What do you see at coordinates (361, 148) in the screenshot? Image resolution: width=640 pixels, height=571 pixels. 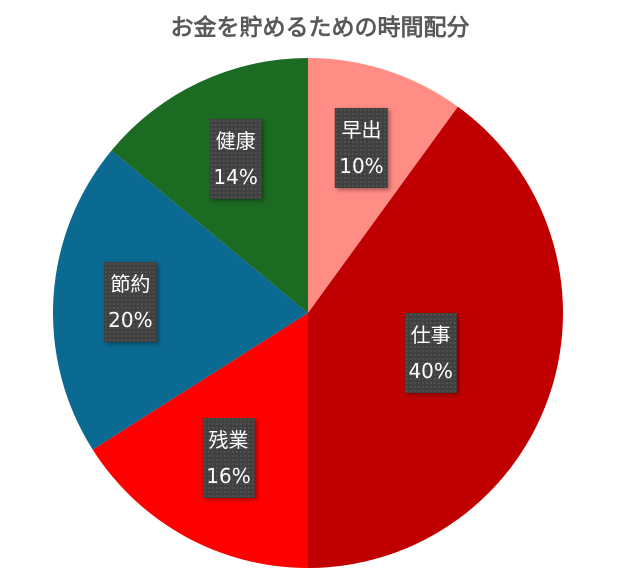 I see `data-label: 早出 10%` at bounding box center [361, 148].